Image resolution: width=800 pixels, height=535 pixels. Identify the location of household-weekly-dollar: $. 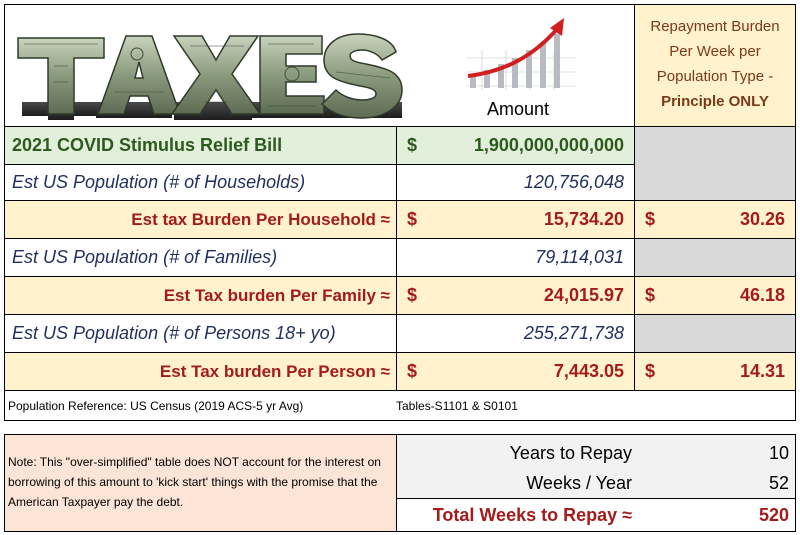
(650, 219).